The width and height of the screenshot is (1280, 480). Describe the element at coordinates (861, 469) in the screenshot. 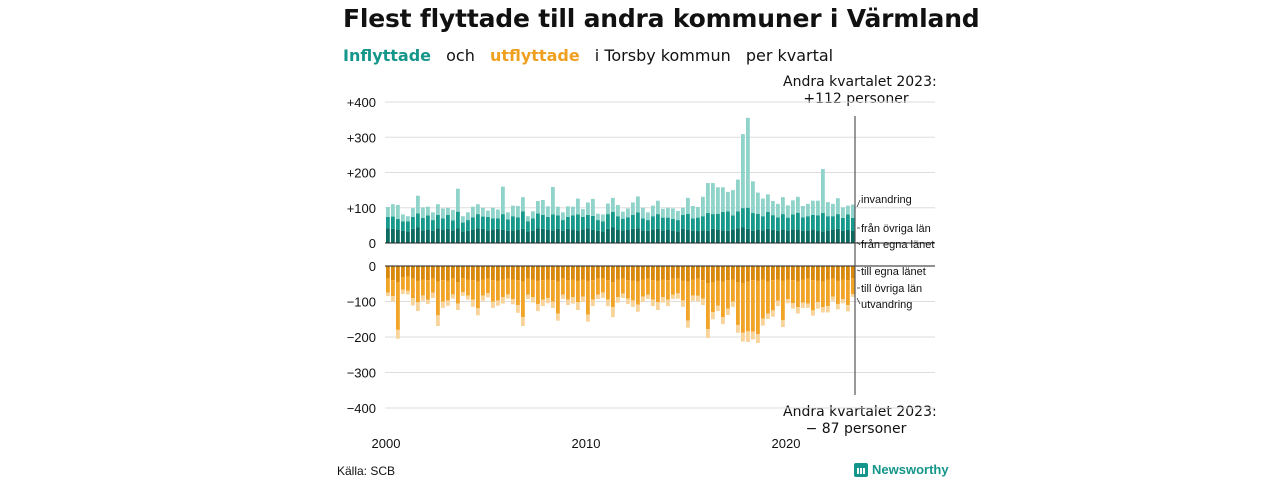

I see `newsworthy-icon` at that location.